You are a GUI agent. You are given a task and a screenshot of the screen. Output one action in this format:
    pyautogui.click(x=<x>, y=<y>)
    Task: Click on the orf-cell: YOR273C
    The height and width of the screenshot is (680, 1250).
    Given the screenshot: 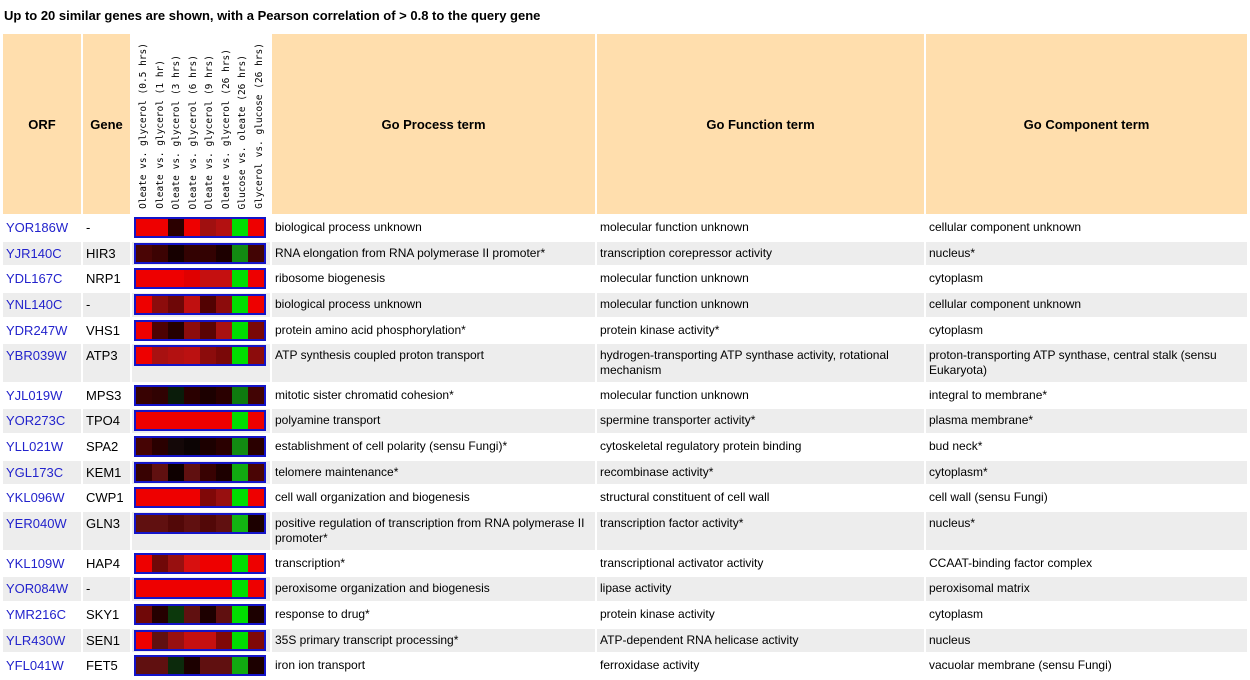 What is the action you would take?
    pyautogui.click(x=42, y=421)
    